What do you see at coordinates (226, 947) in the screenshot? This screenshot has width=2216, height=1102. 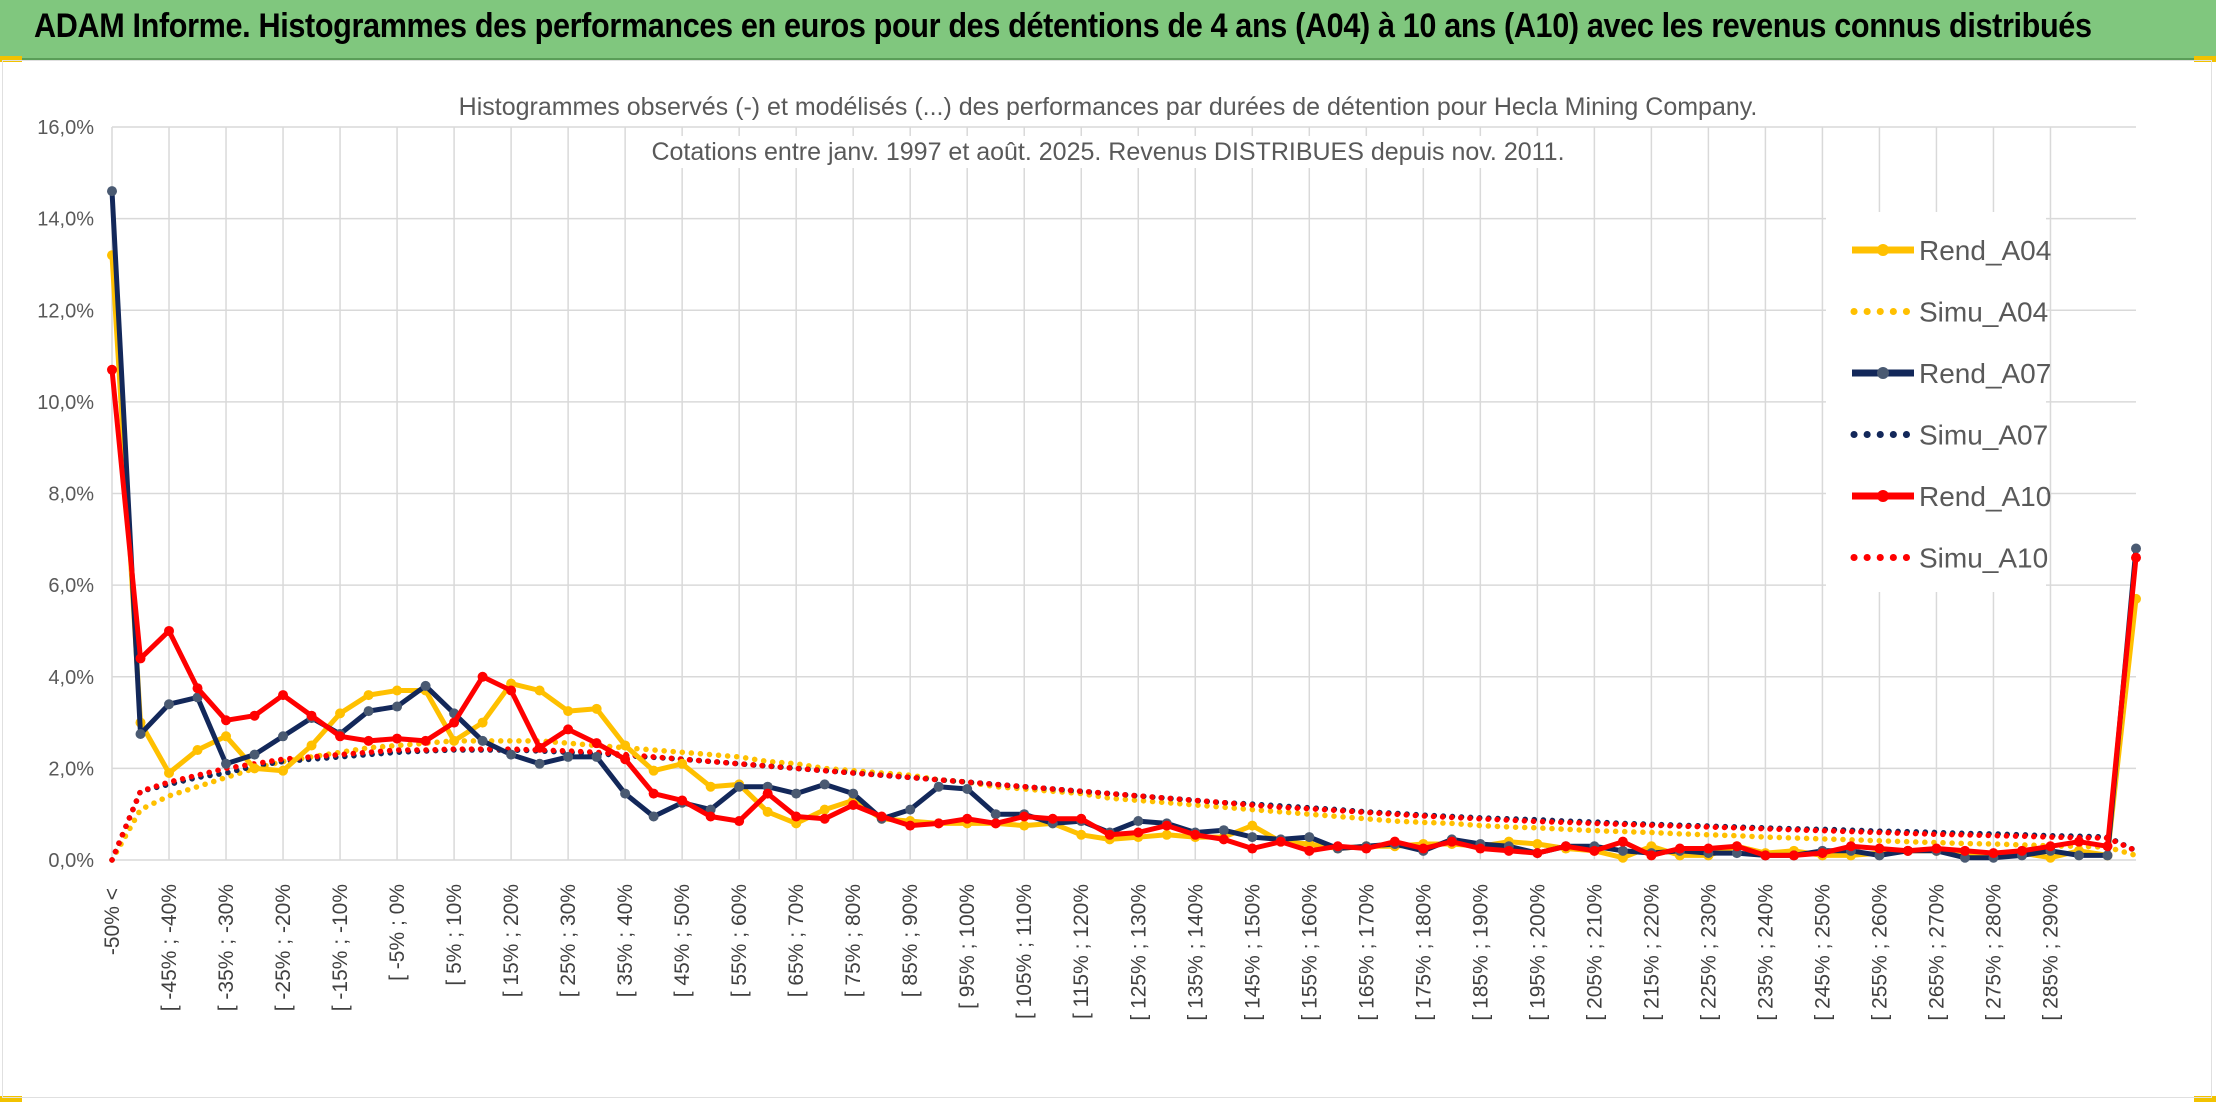 I see `x-tick-label: [ -35% ; -30%` at bounding box center [226, 947].